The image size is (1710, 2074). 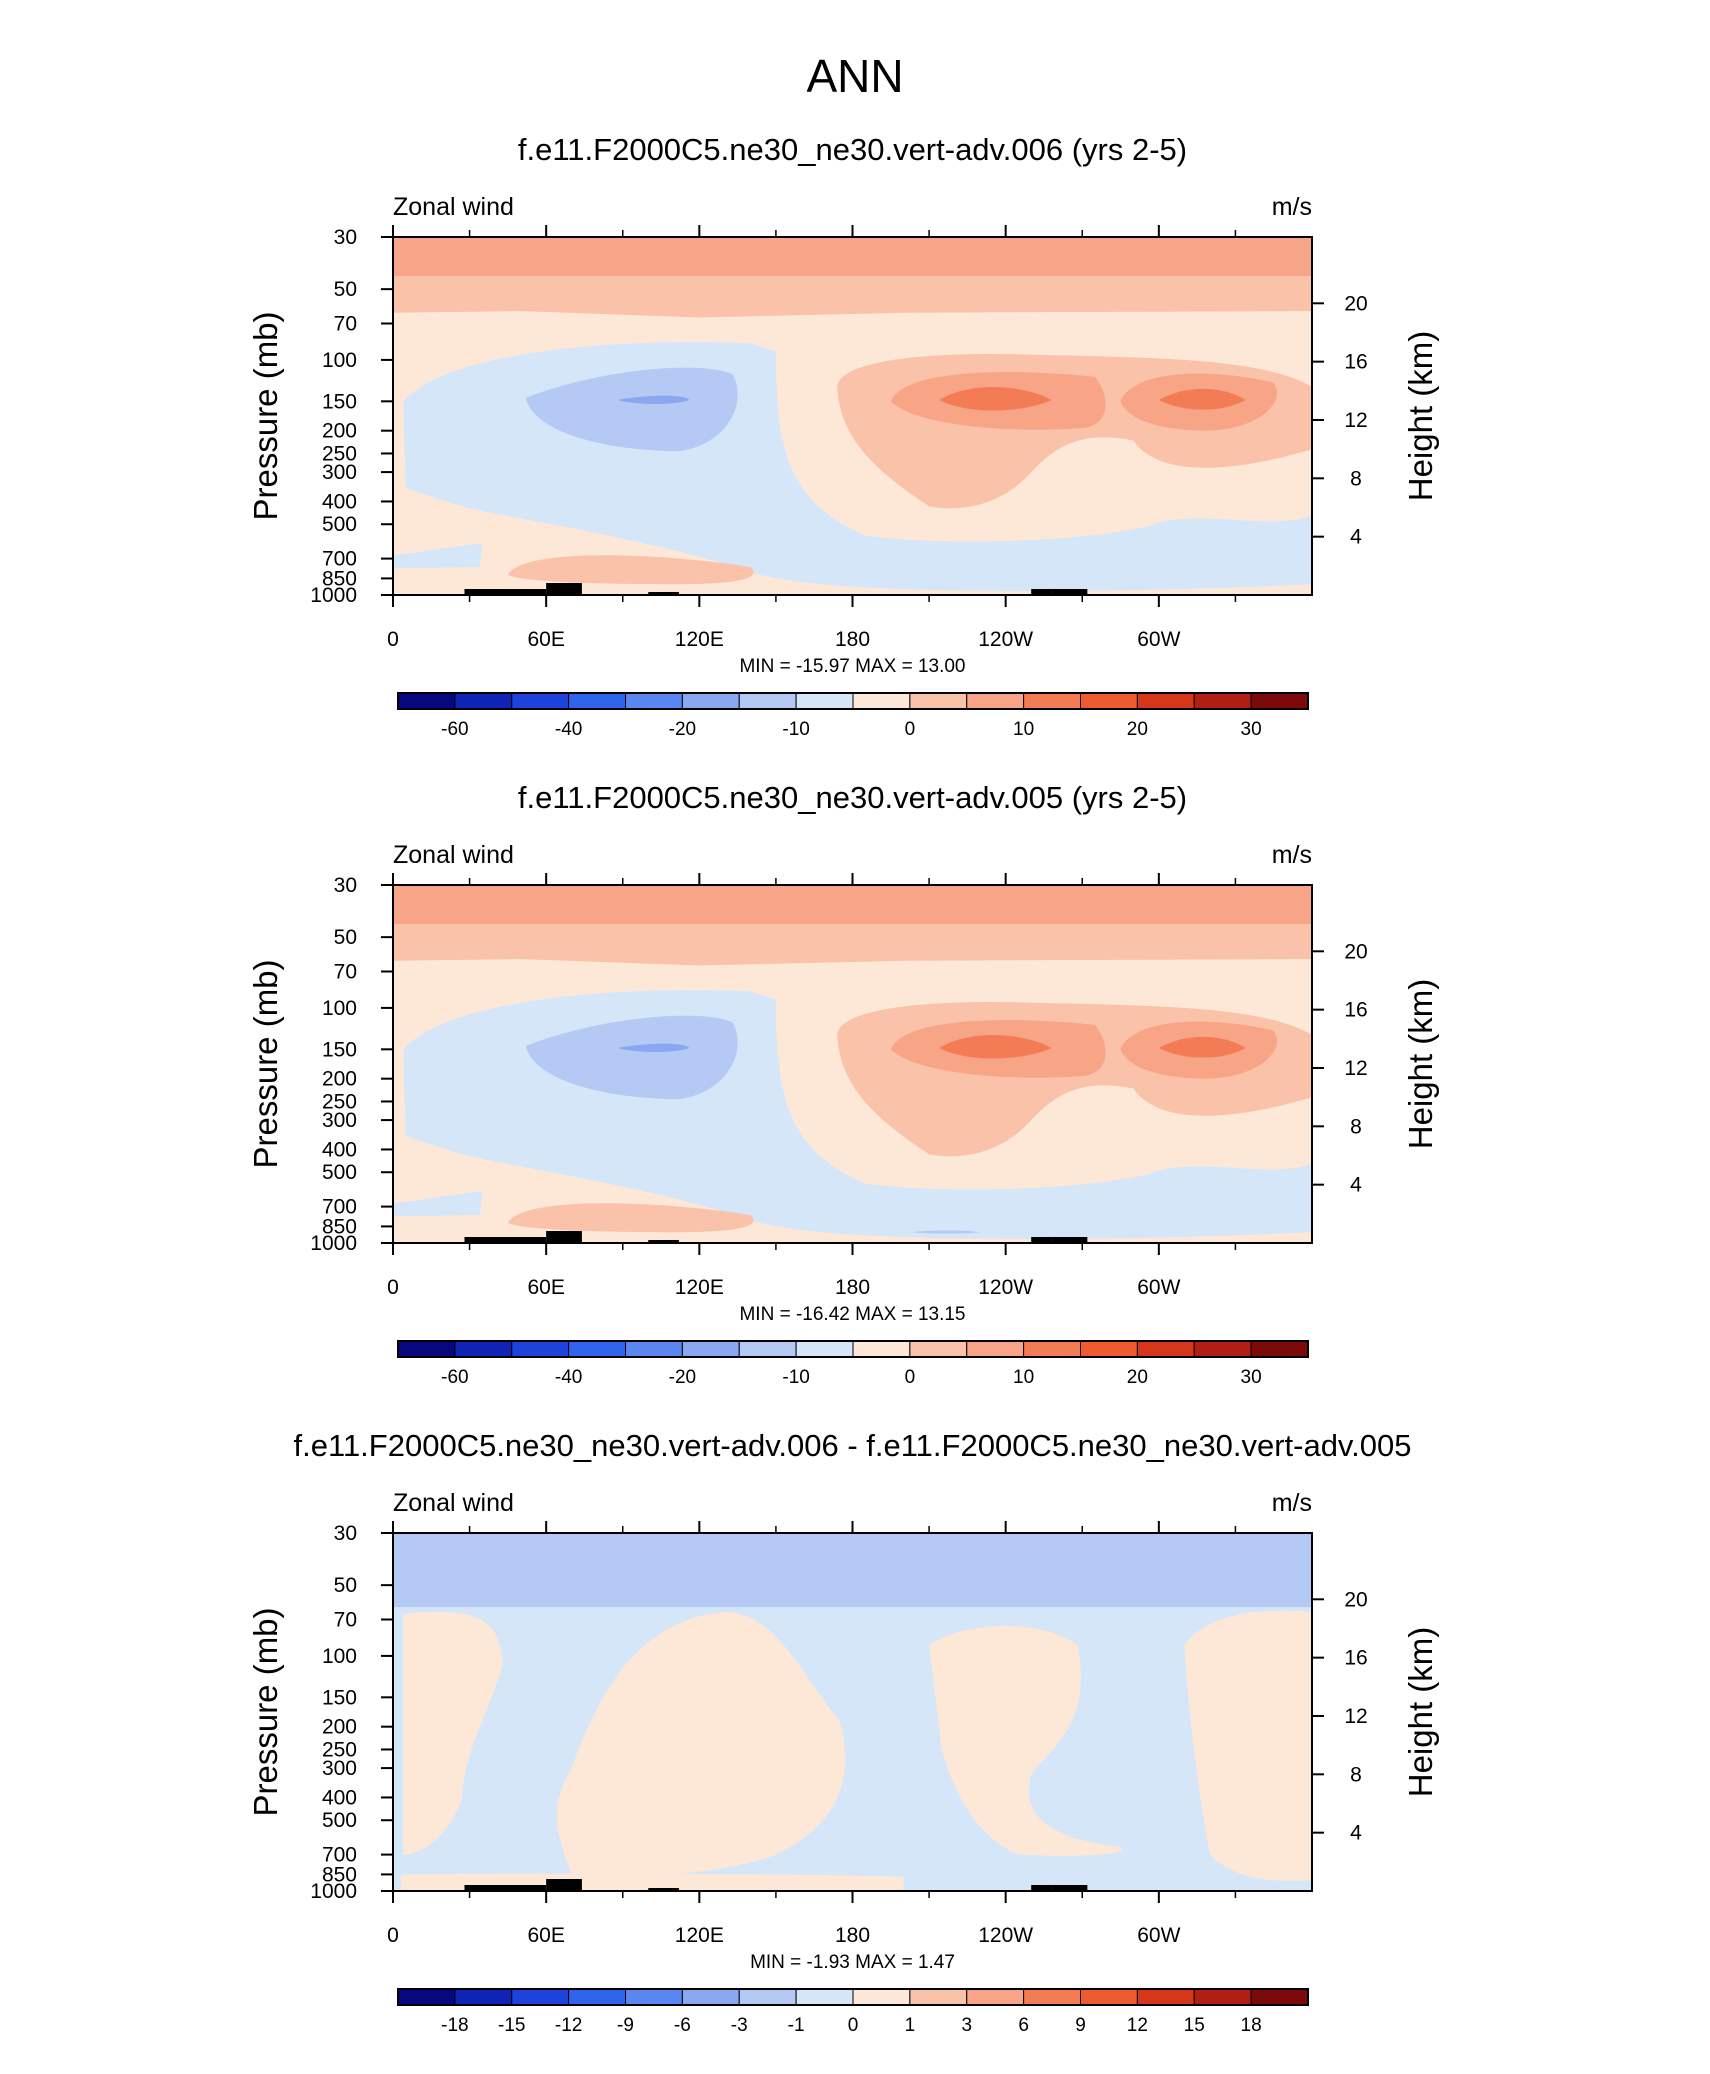 What do you see at coordinates (682, 2025) in the screenshot?
I see `colorbar-label: -6` at bounding box center [682, 2025].